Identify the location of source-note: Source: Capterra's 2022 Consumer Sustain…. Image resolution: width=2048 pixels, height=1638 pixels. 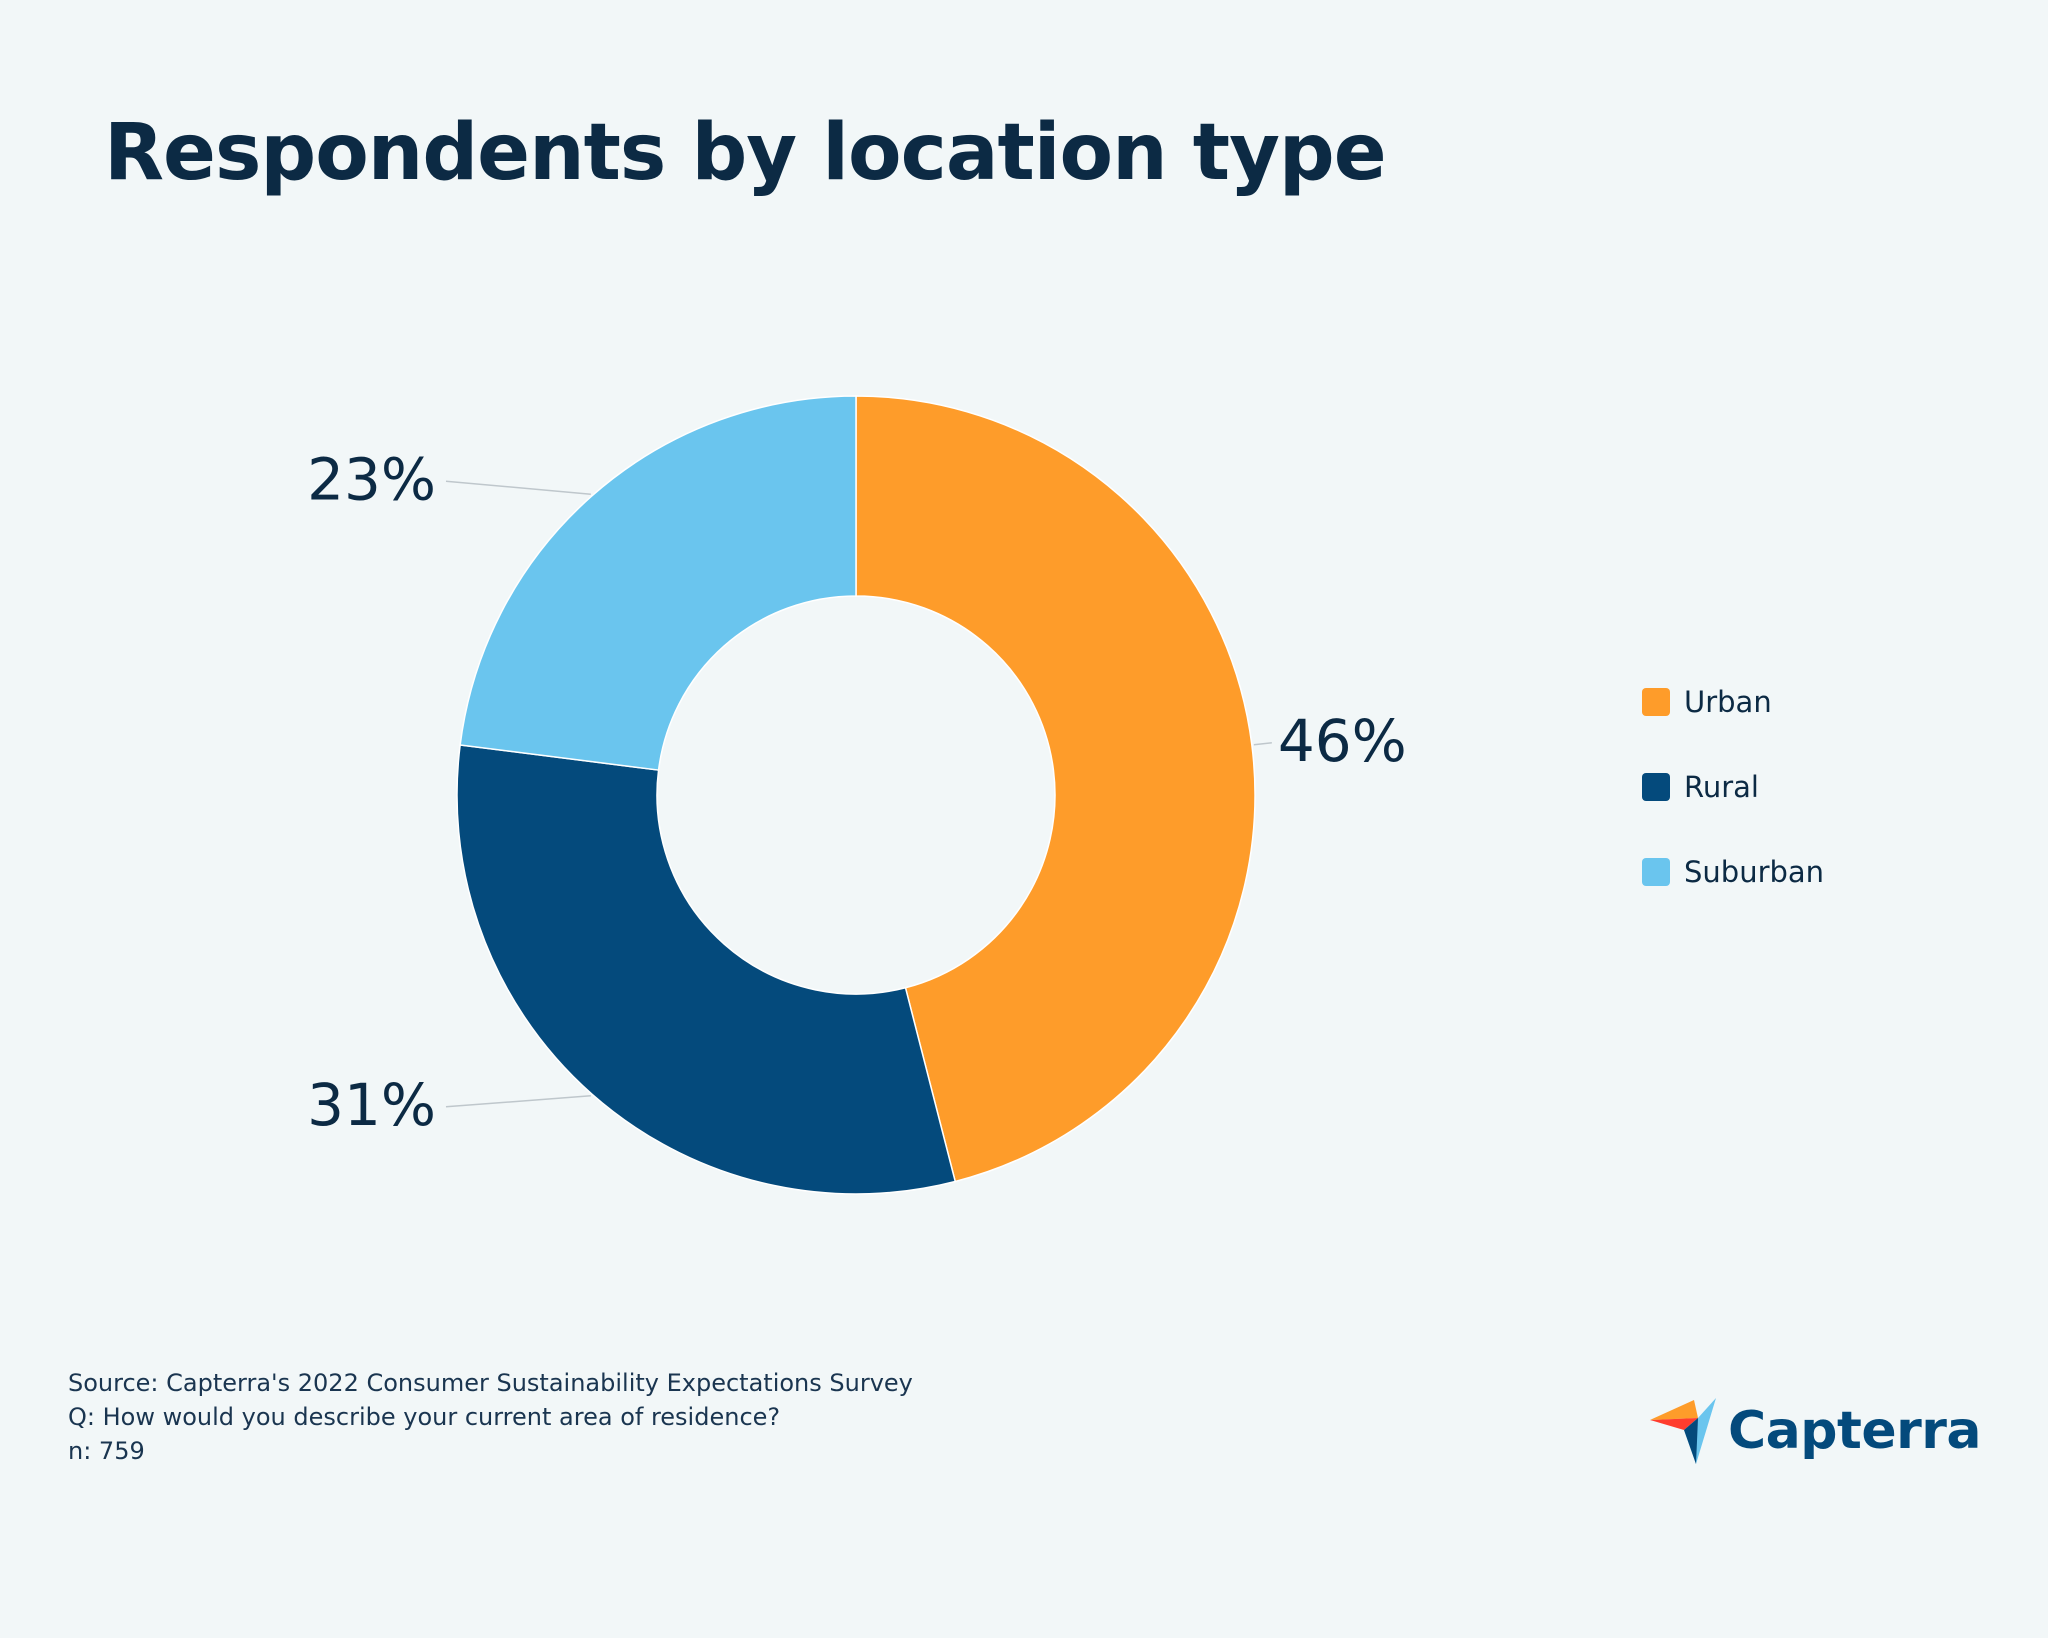
(490, 1383).